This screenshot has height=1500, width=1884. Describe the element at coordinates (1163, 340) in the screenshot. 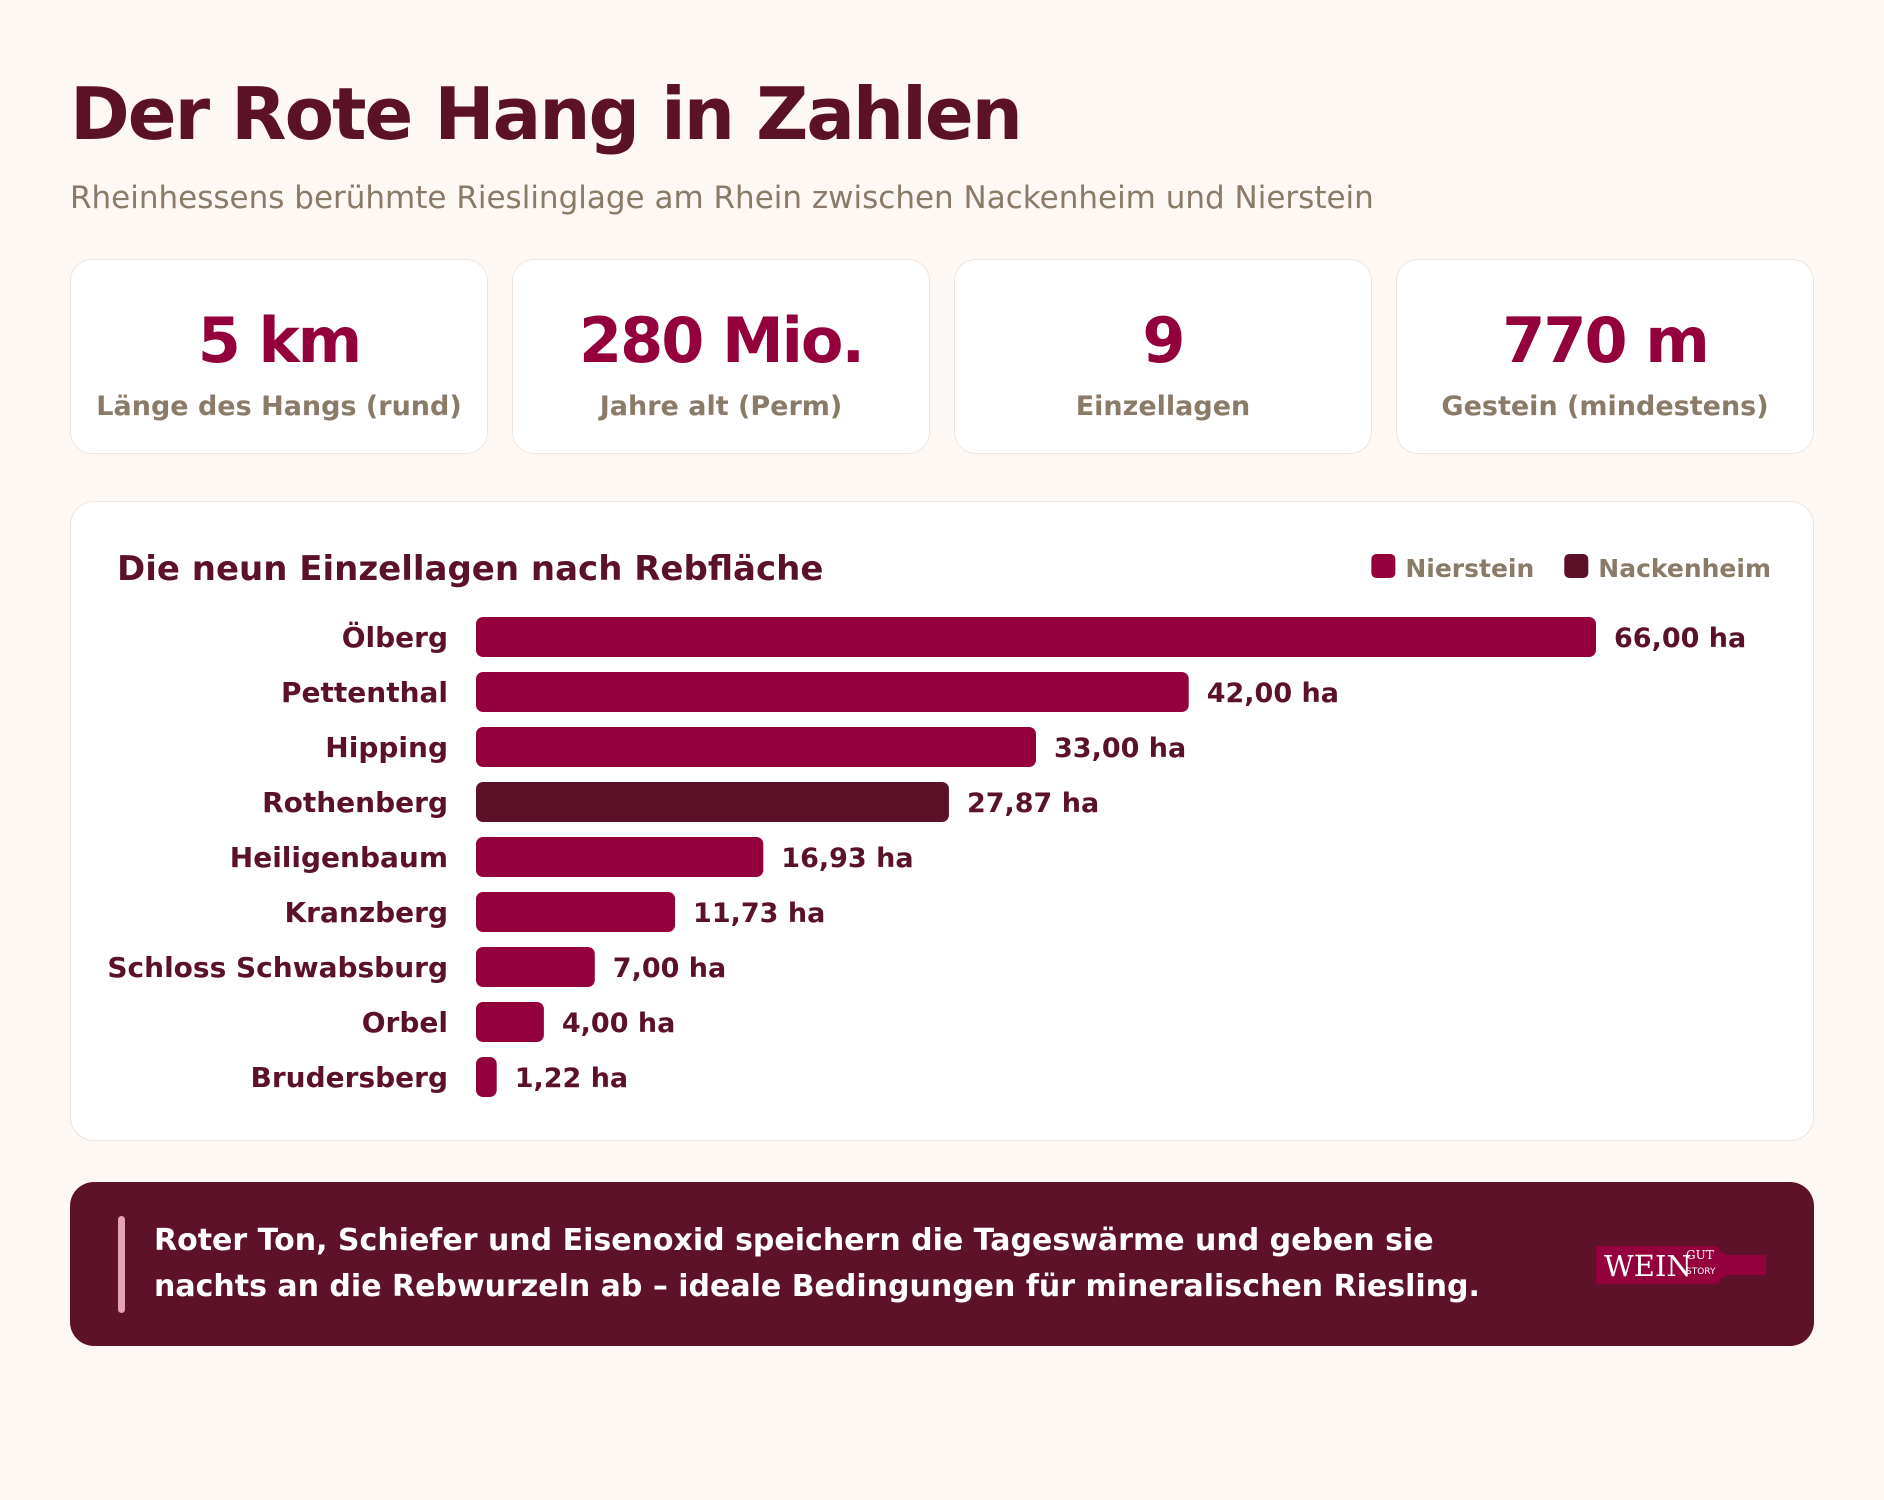

I see `stat-value: 9` at that location.